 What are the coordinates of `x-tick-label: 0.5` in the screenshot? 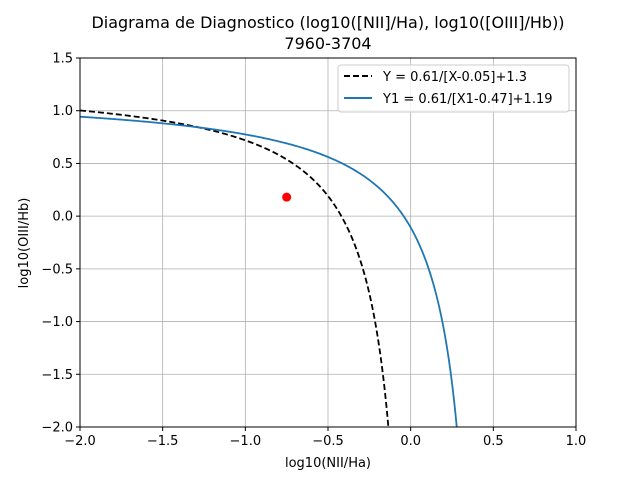 It's located at (493, 441).